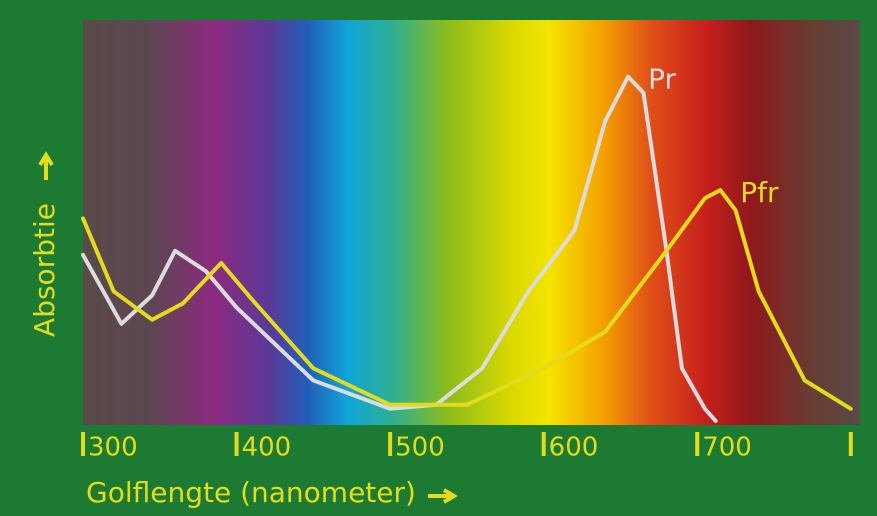 This screenshot has width=877, height=516. What do you see at coordinates (442, 496) in the screenshot?
I see `x-arrow` at bounding box center [442, 496].